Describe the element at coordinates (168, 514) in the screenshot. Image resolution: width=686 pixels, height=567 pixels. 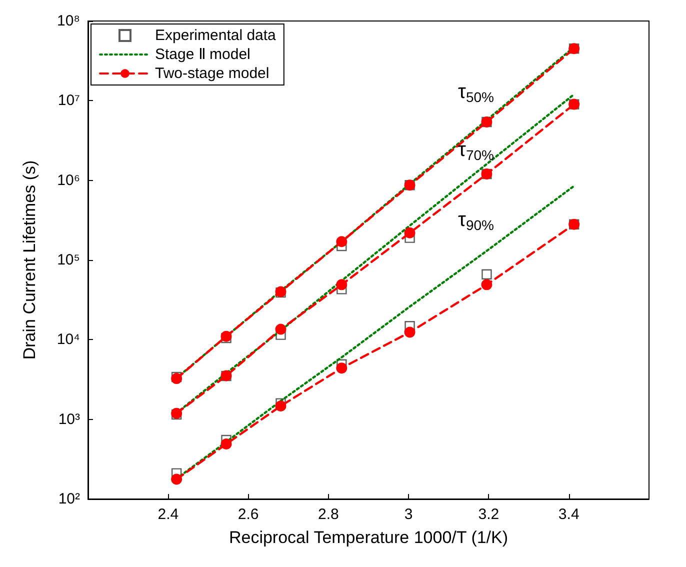
I see `x-tick-label: 2.4` at that location.